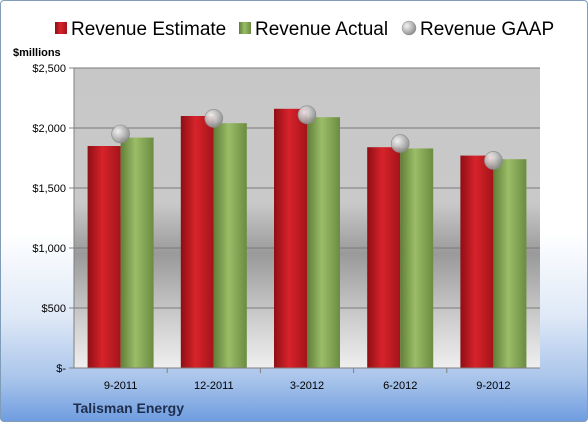 This screenshot has height=422, width=588. Describe the element at coordinates (307, 386) in the screenshot. I see `x-tick-label: 3-2012` at that location.